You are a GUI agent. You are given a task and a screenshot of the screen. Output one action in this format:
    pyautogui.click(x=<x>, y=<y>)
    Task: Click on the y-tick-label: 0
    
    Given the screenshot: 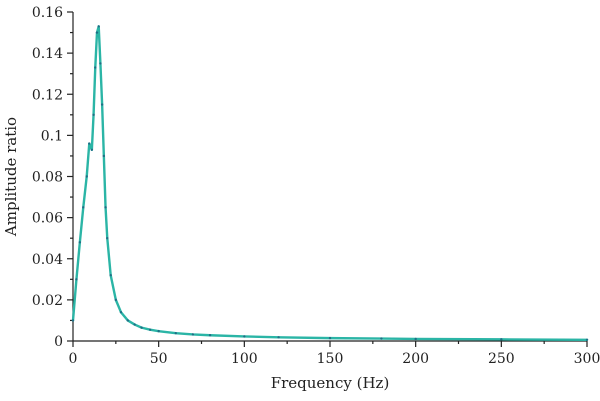 What is the action you would take?
    pyautogui.click(x=58, y=342)
    